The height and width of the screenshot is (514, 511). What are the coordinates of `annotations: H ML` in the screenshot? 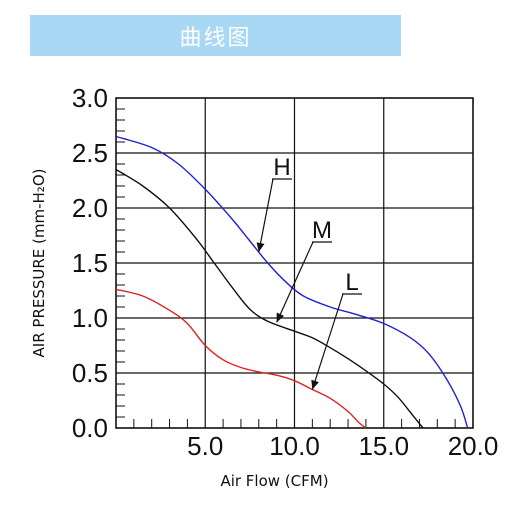 It's located at (309, 272).